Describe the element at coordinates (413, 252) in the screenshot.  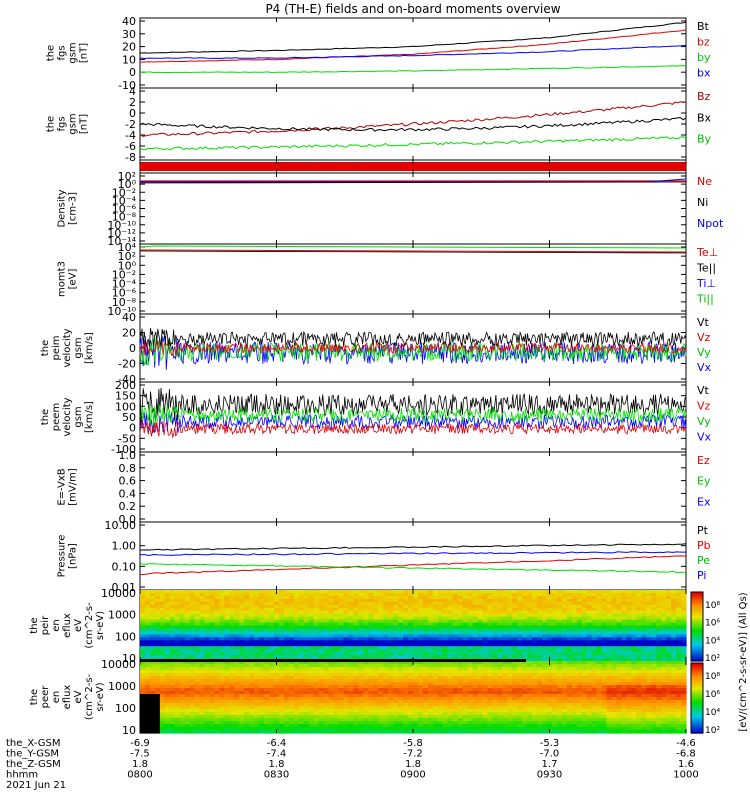
I see `temp-te-par` at that location.